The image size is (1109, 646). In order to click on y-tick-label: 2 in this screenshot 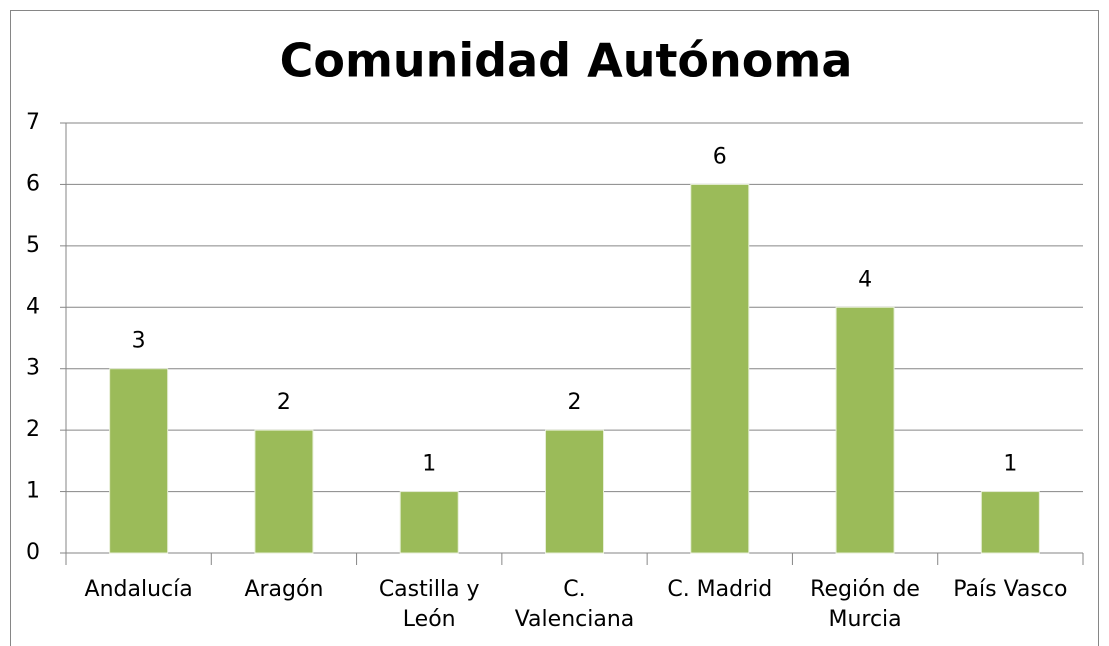, I will do `click(33, 429)`.